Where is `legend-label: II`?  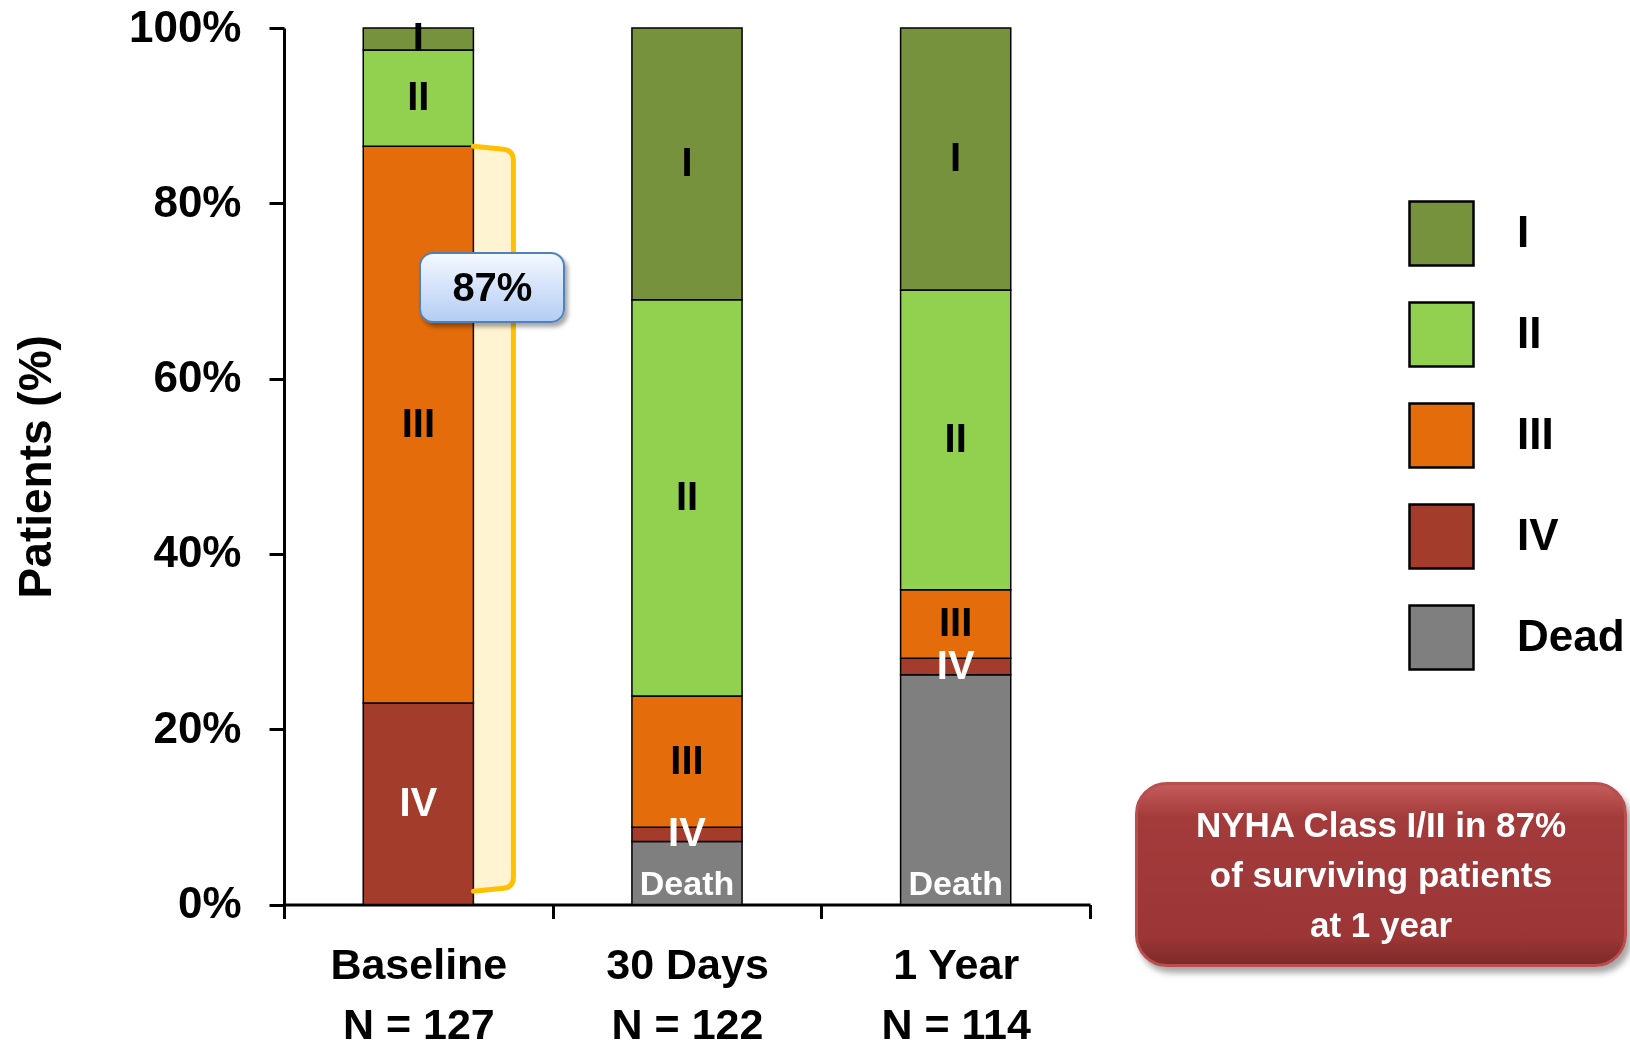 legend-label: II is located at coordinates (1529, 332).